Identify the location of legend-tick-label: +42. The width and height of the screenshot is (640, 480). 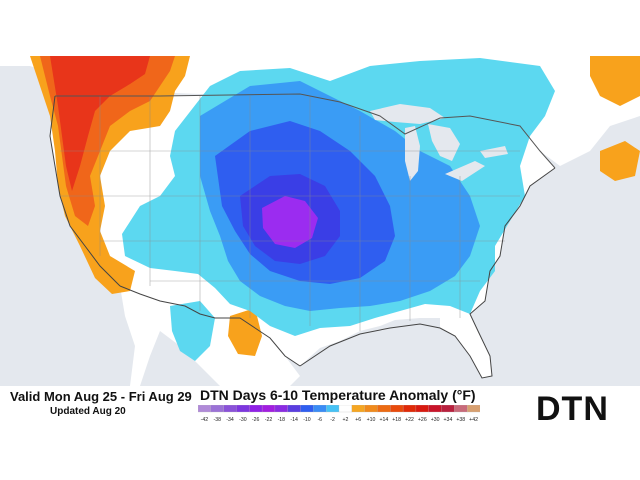
(473, 420).